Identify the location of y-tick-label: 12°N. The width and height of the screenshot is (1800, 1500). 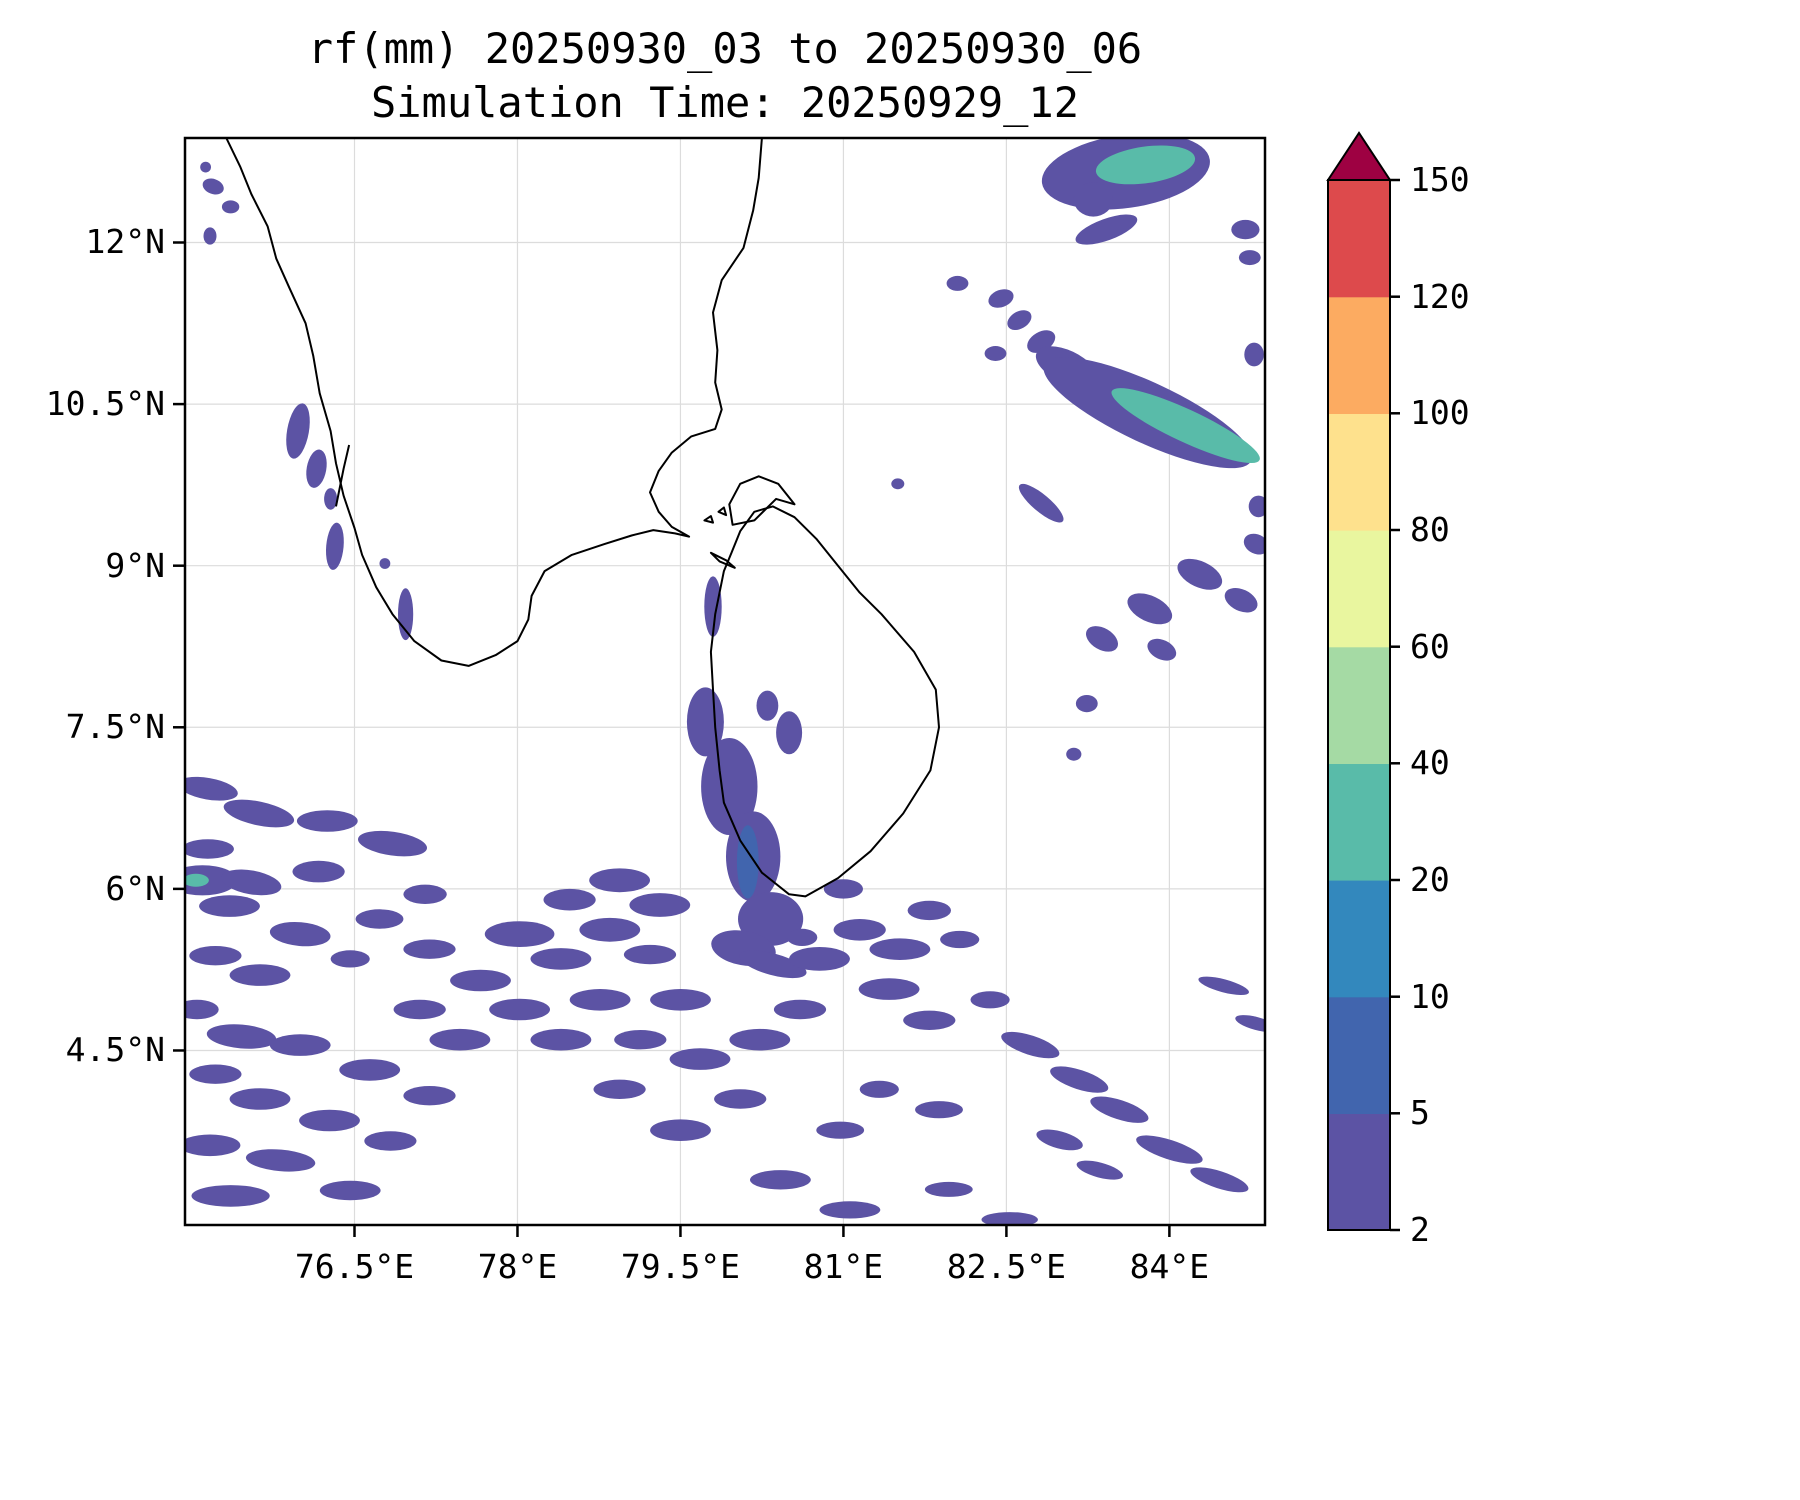
(125, 242).